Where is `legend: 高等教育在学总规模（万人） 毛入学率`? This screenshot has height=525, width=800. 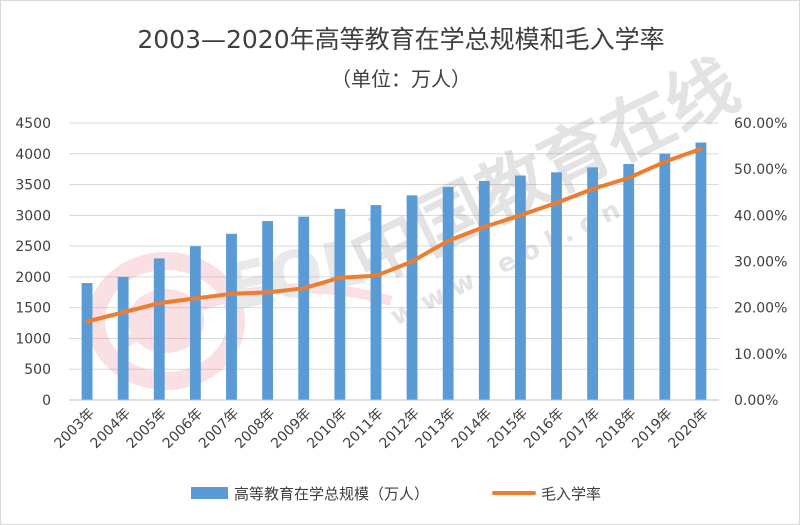
legend: 高等教育在学总规模（万人） 毛入学率 is located at coordinates (396, 494).